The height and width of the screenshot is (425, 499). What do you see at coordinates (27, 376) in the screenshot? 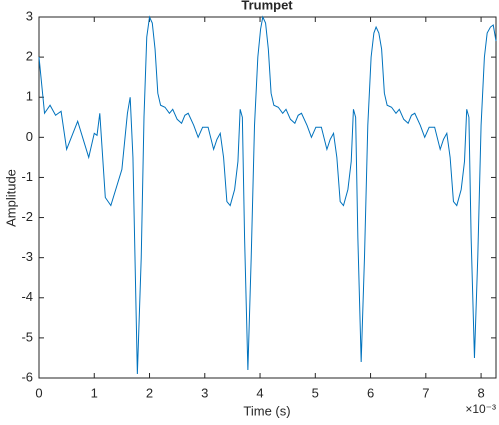
I see `y-tick-label: -6` at bounding box center [27, 376].